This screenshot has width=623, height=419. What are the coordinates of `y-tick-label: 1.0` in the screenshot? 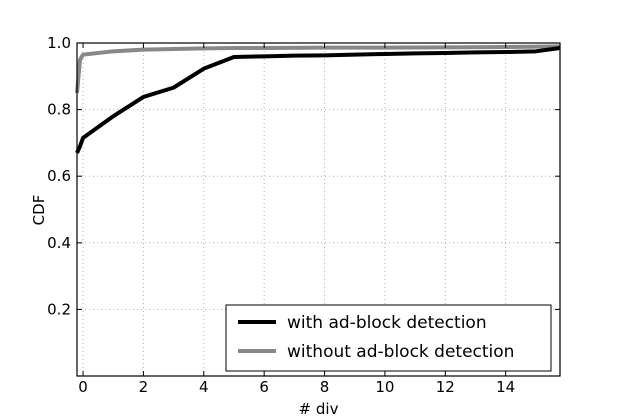 It's located at (59, 43).